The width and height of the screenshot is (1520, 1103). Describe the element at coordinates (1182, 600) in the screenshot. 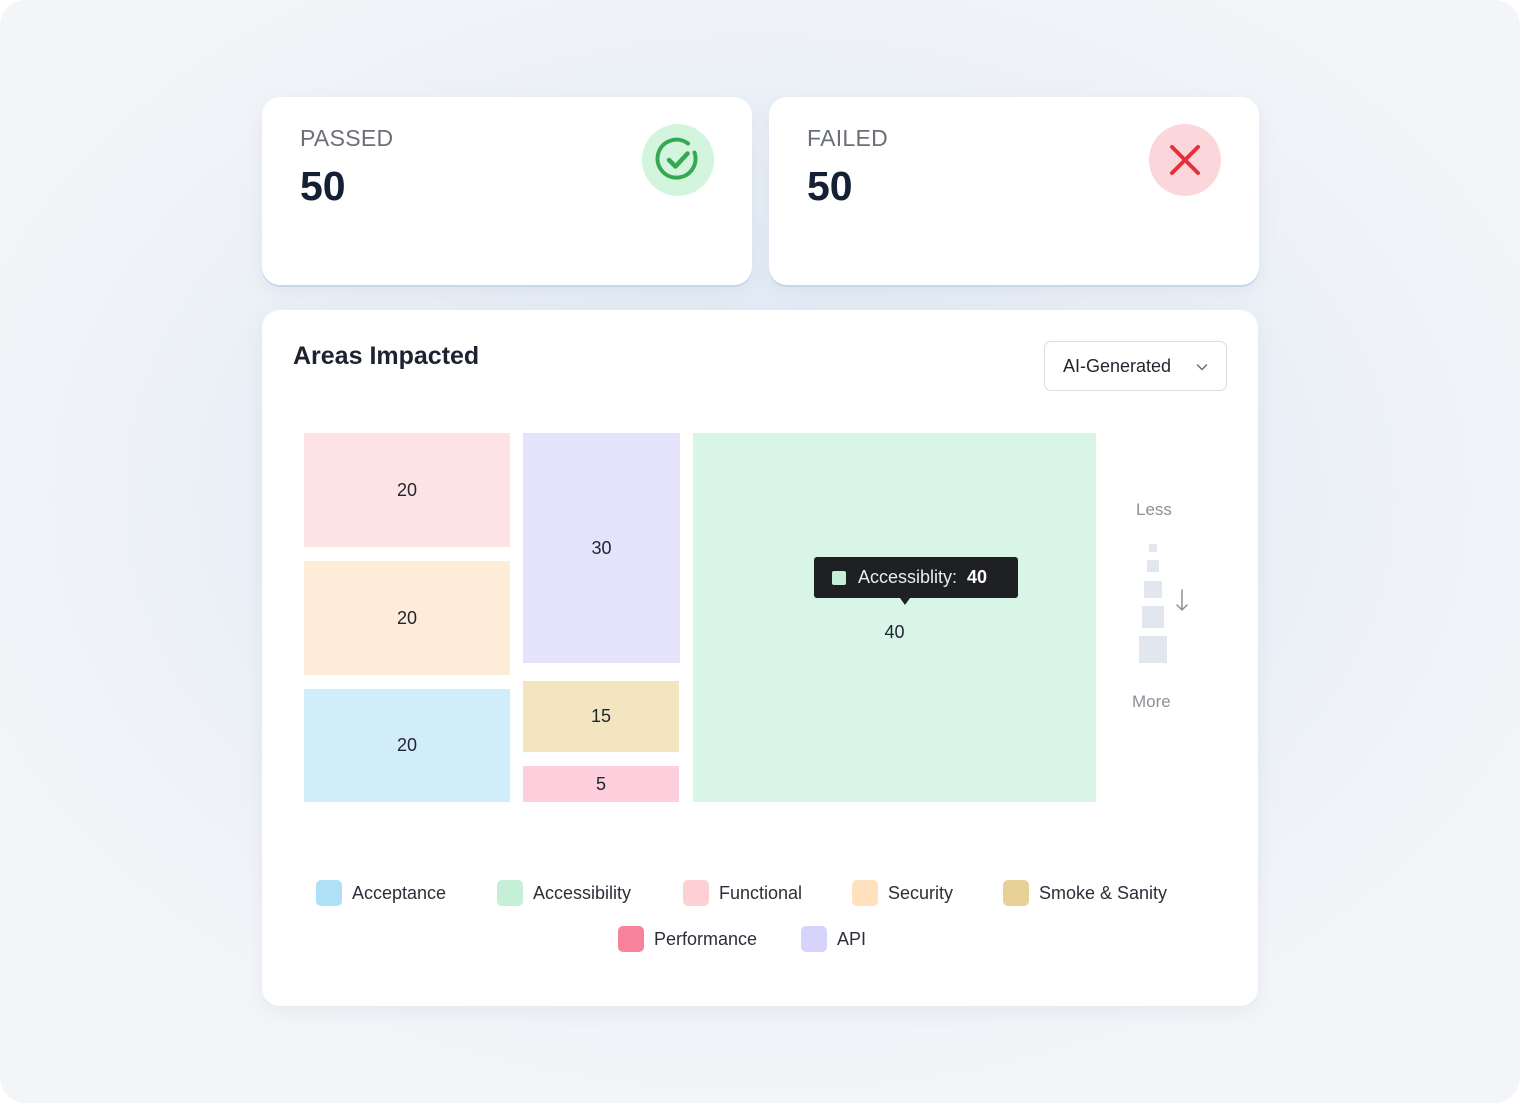

I see `arrow-down-icon` at that location.